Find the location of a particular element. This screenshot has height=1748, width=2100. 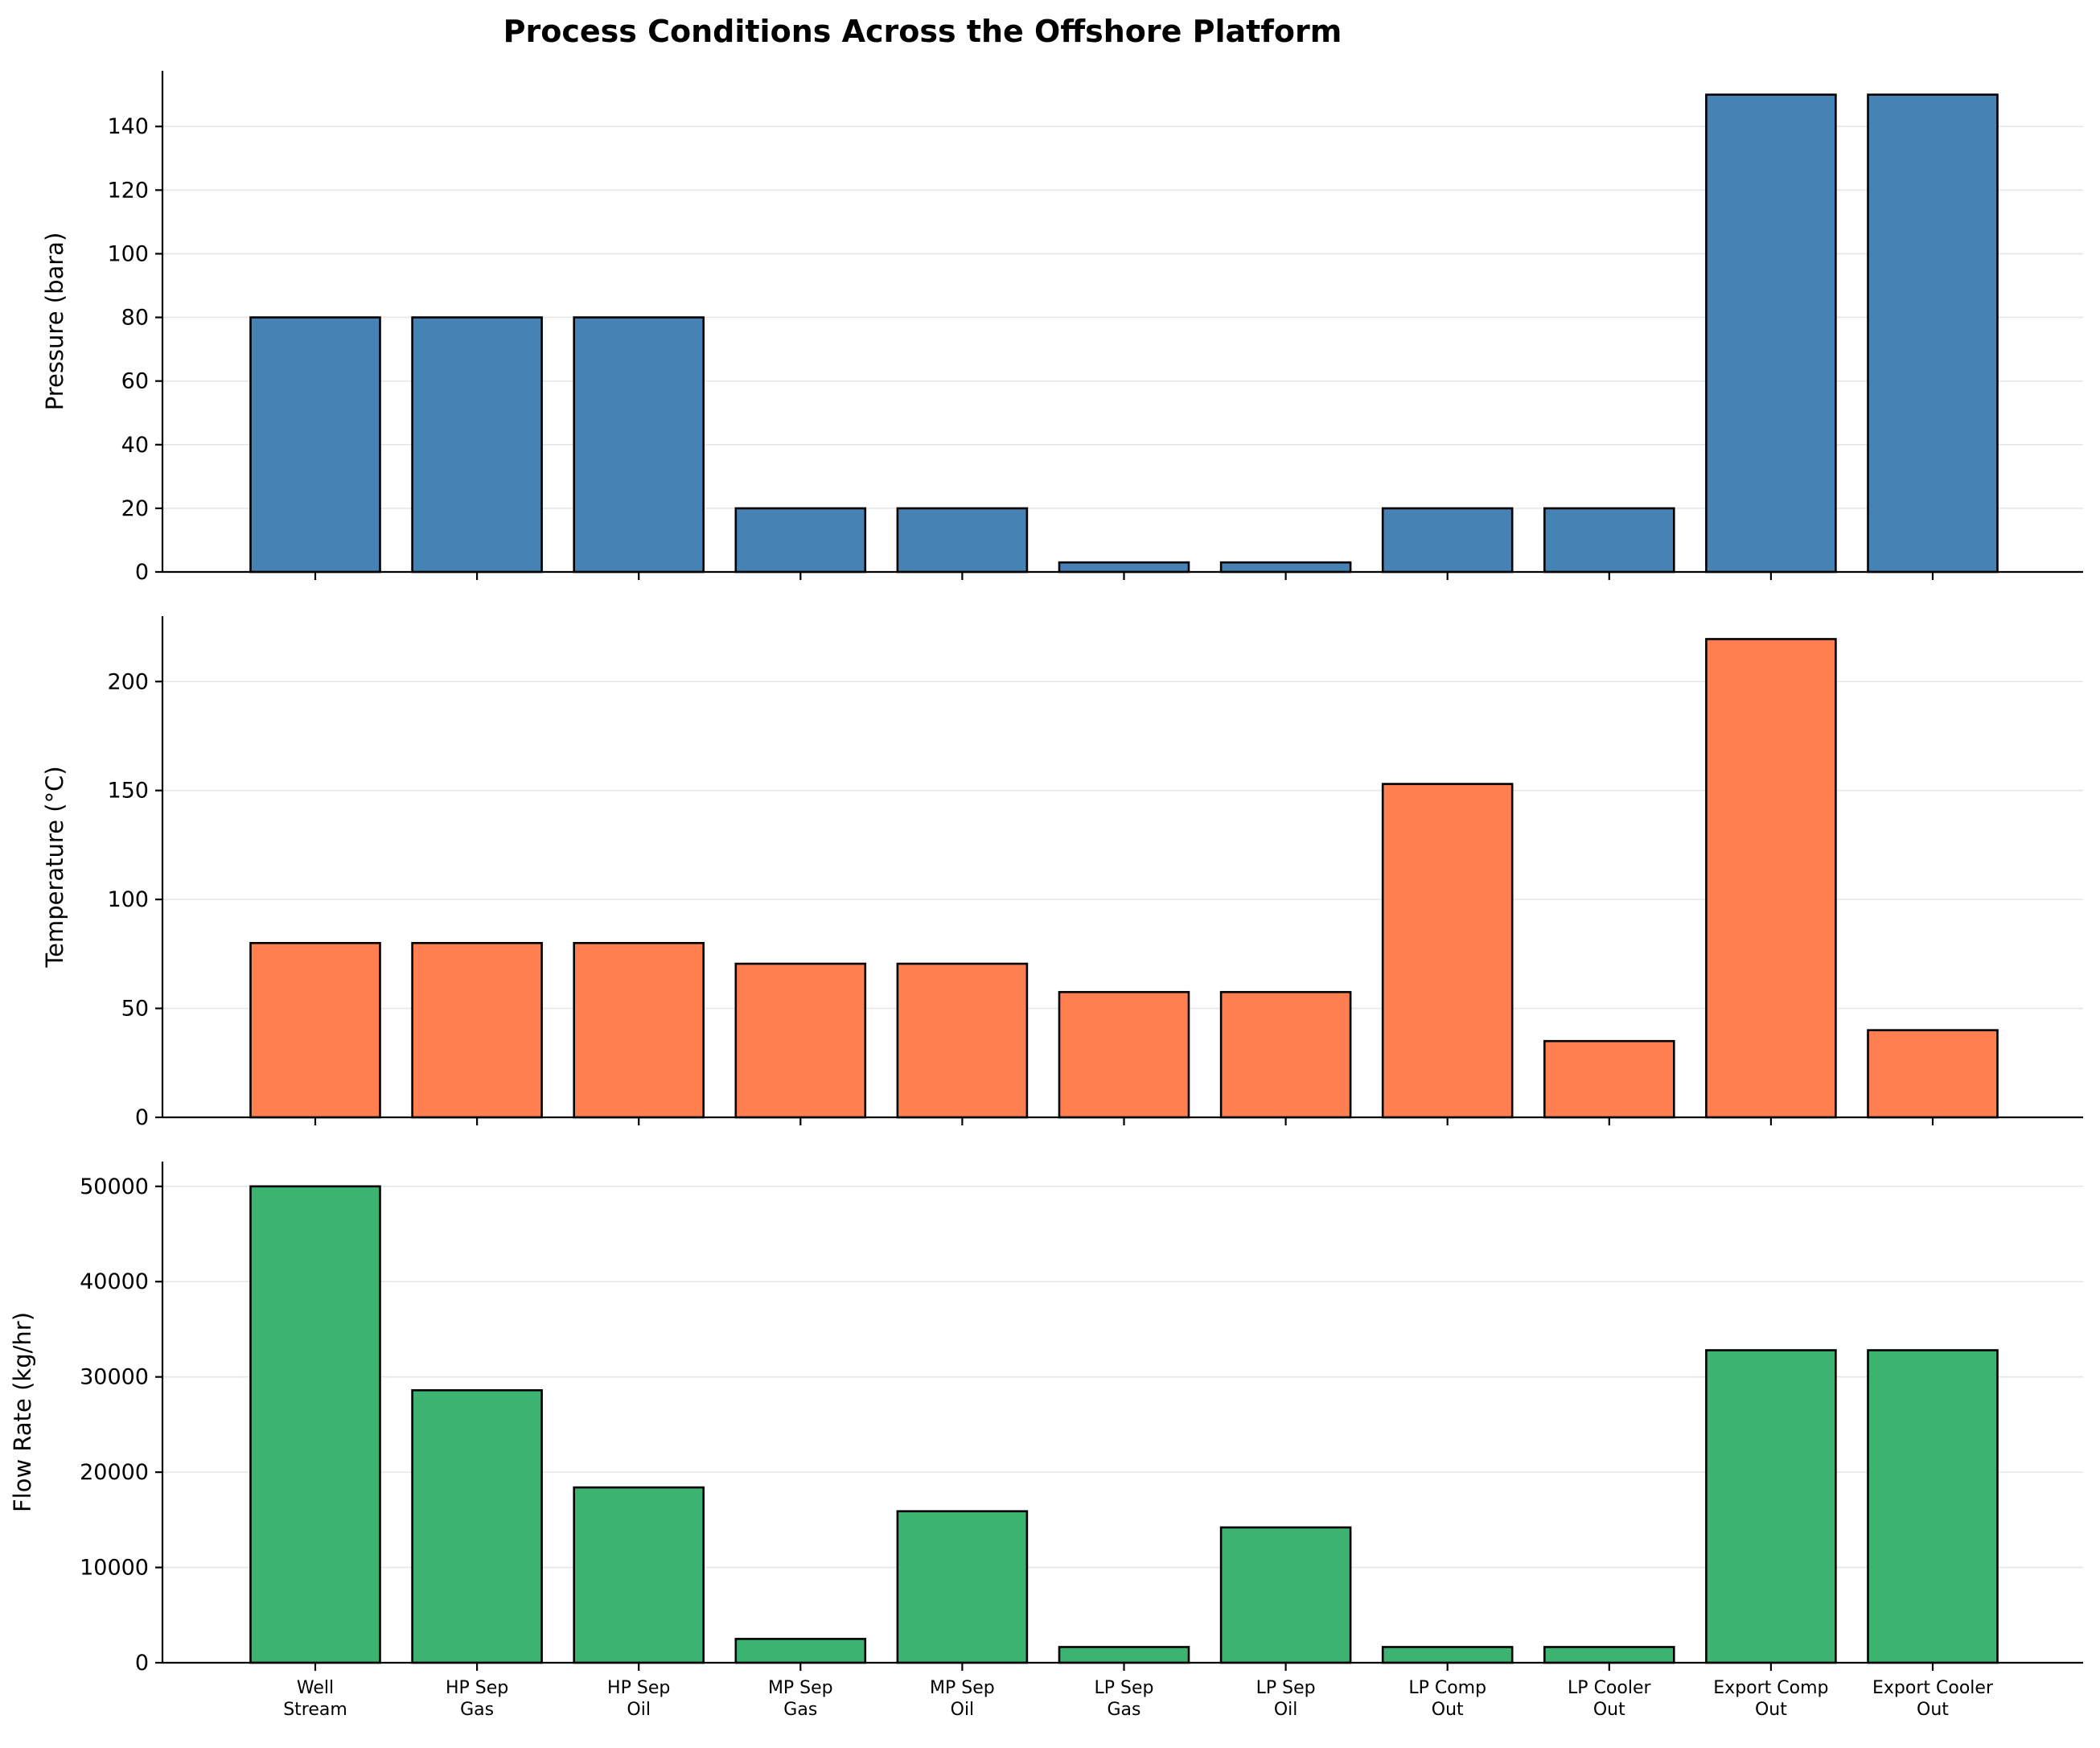

y-tick-label-1-0: 0 is located at coordinates (142, 572).